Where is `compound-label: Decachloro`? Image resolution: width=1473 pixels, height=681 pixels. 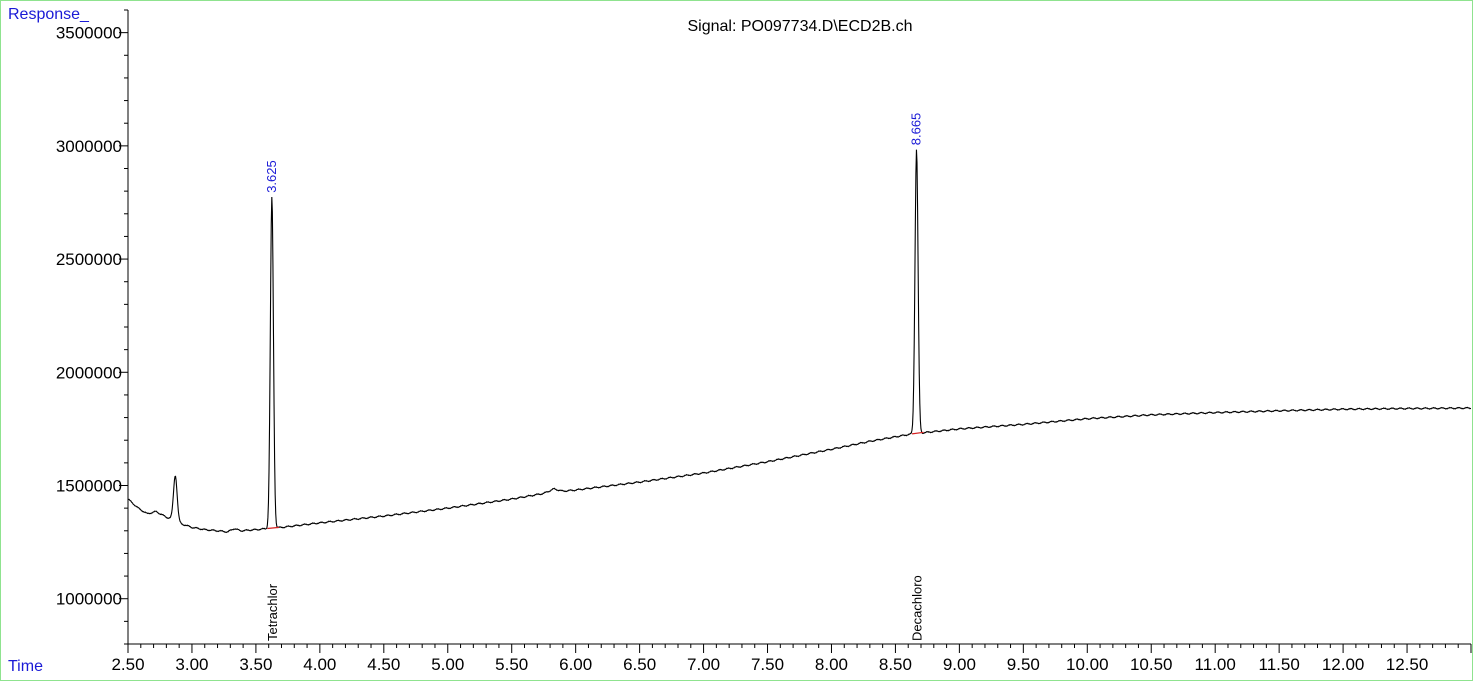
compound-label: Decachloro is located at coordinates (917, 608).